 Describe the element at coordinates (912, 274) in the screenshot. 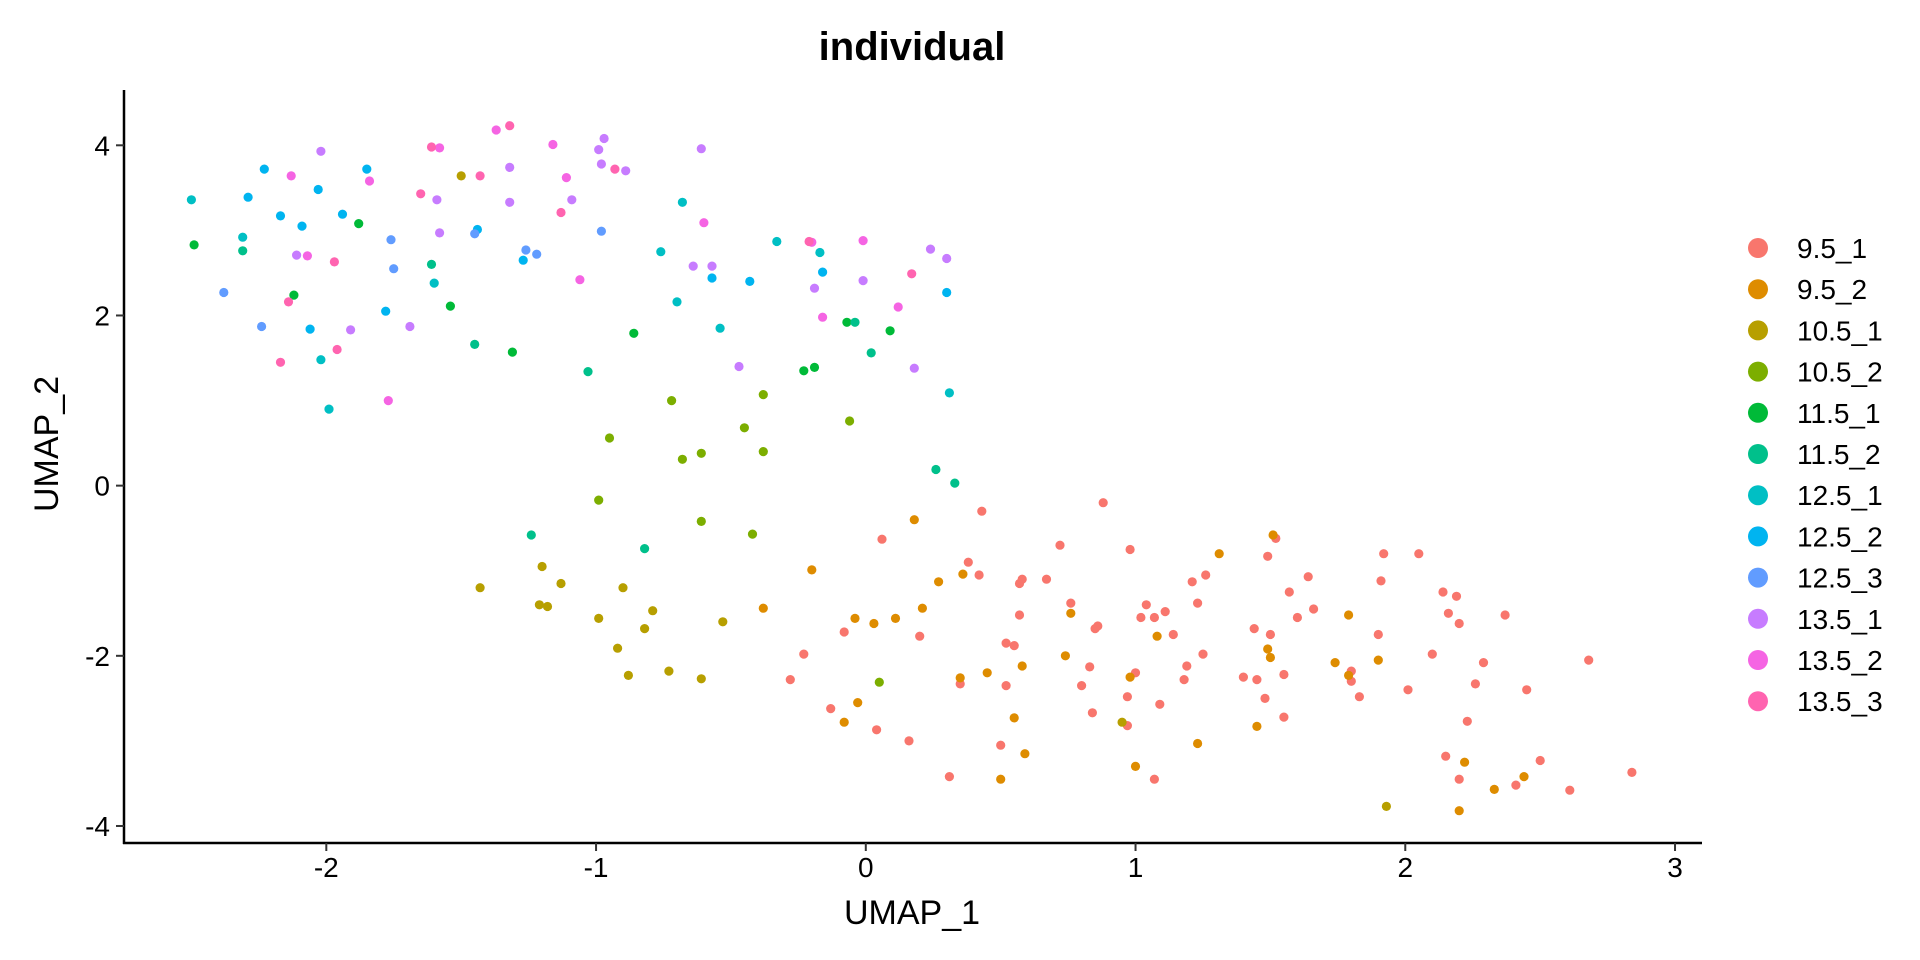

I see `point-13.5_3-11` at that location.